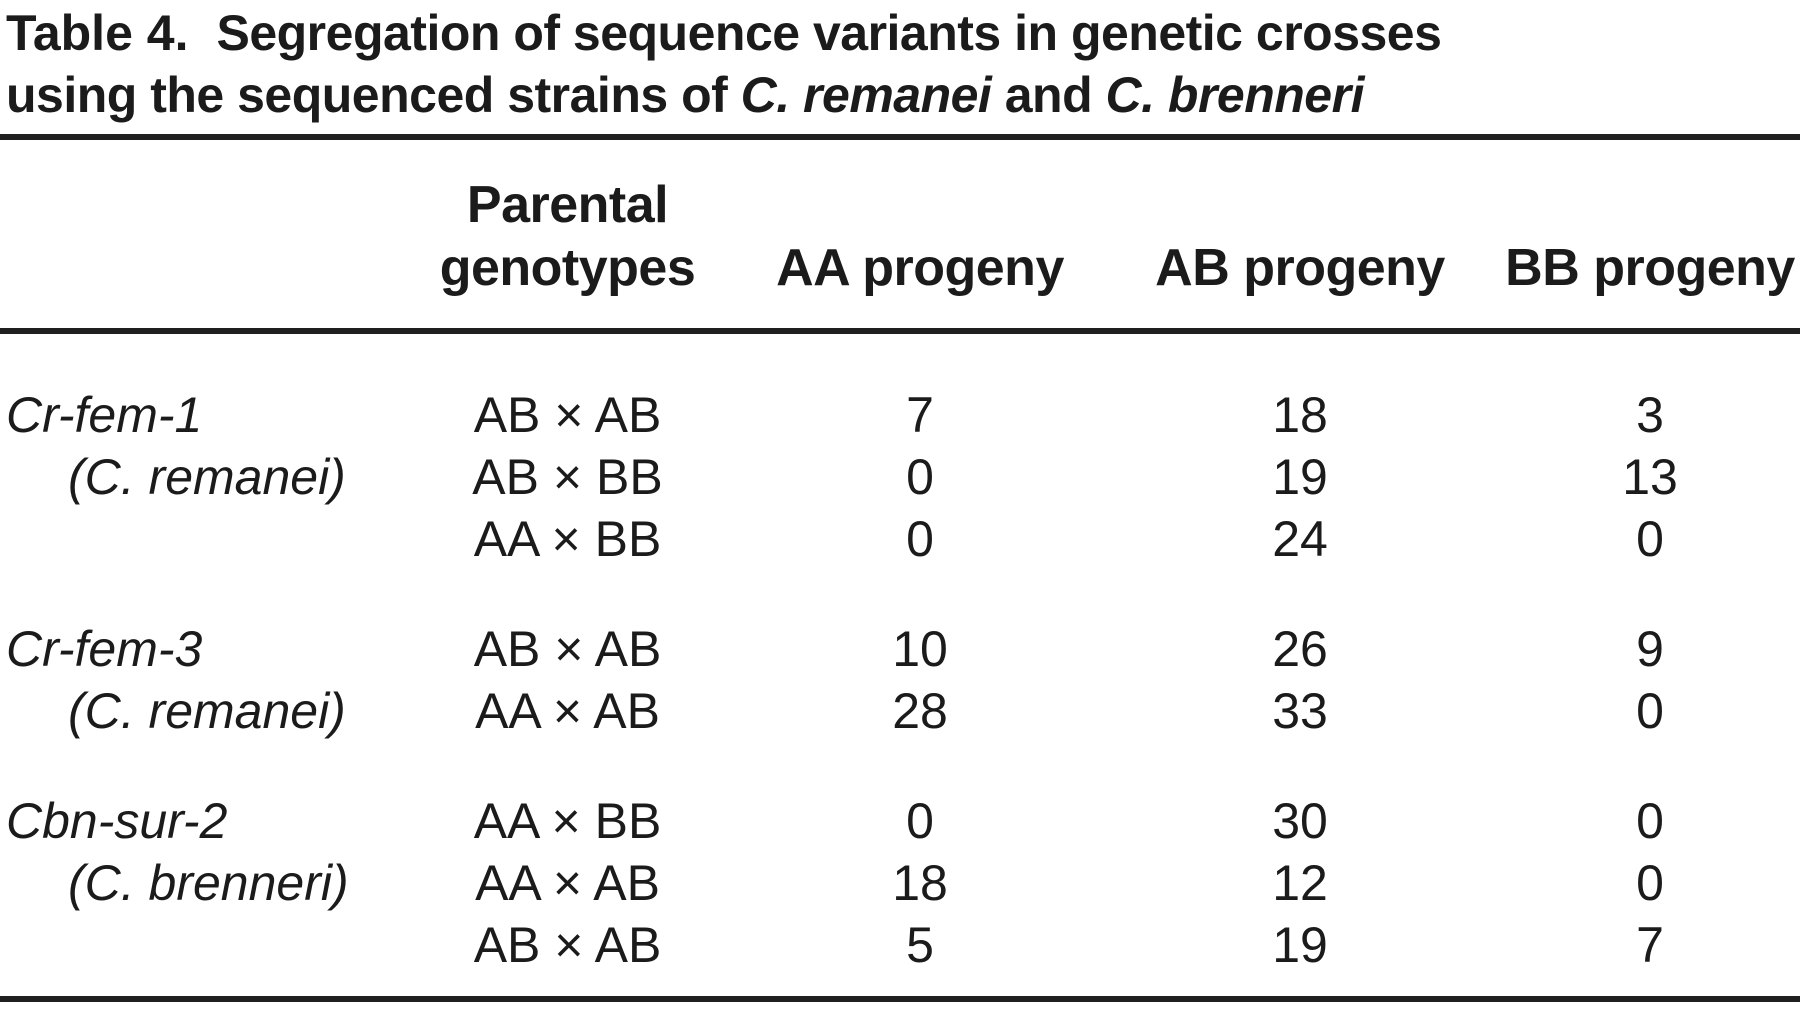 The height and width of the screenshot is (1021, 1800). Describe the element at coordinates (1650, 945) in the screenshot. I see `bb-progeny-cell: 7` at that location.